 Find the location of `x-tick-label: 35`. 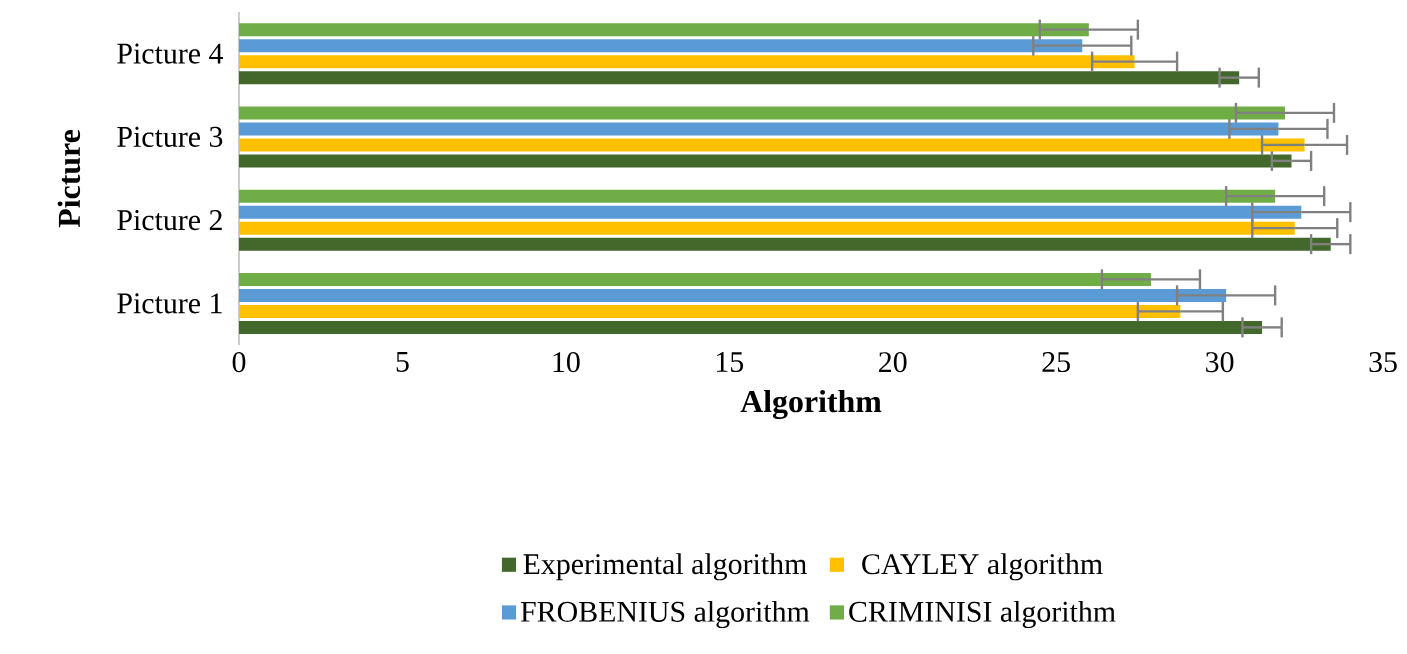

x-tick-label: 35 is located at coordinates (1383, 362).